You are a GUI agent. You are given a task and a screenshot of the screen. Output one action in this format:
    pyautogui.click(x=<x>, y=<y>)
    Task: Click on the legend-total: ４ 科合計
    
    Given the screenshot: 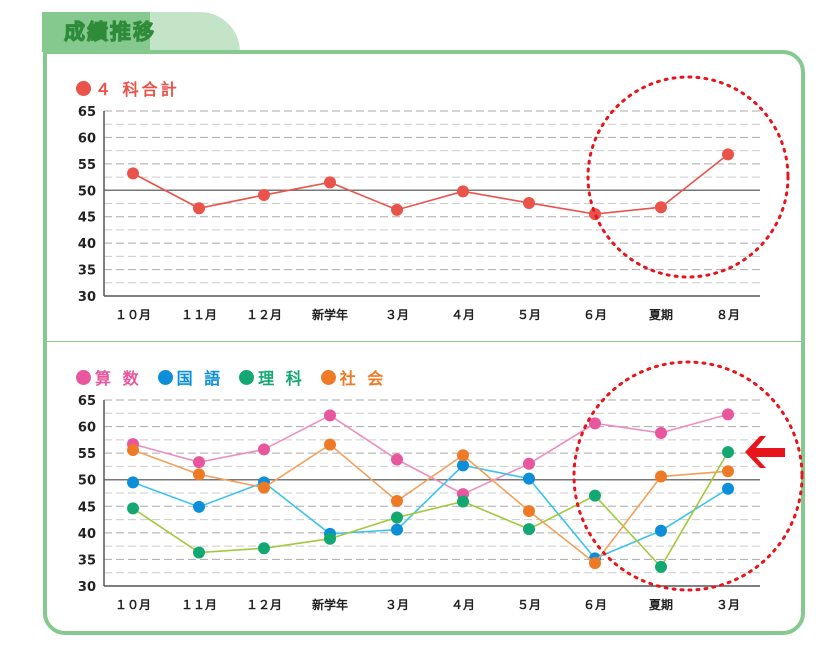 What is the action you would take?
    pyautogui.click(x=128, y=88)
    